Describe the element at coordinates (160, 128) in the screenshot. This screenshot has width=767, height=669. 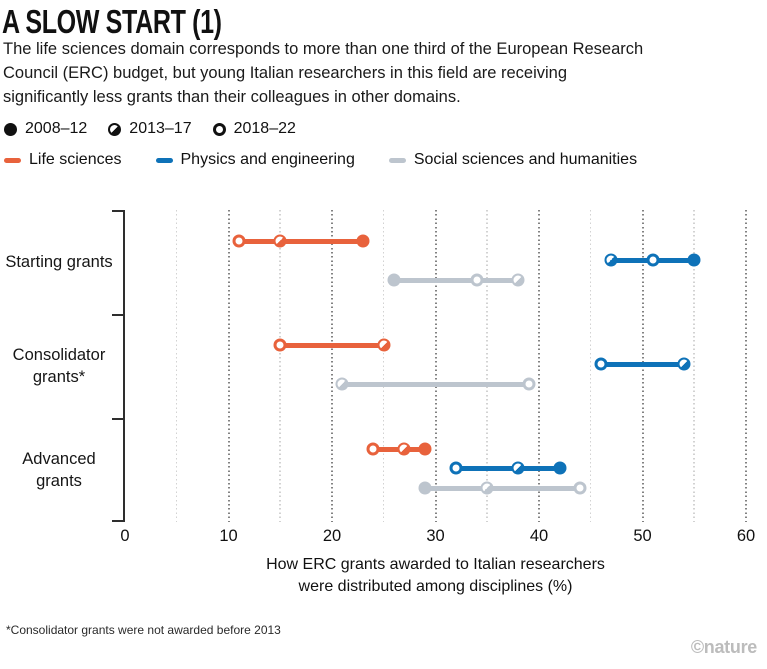
I see `legend-period-label: 2013–17` at that location.